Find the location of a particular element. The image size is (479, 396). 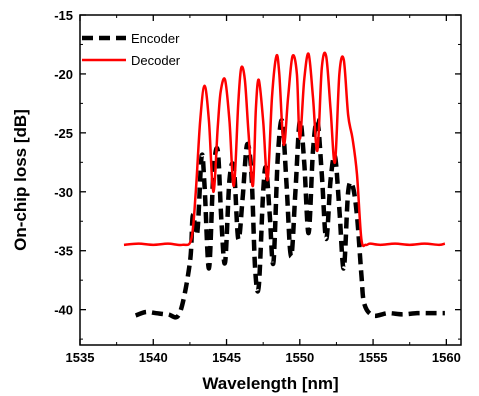

y-tick-label: -20 is located at coordinates (63, 74).